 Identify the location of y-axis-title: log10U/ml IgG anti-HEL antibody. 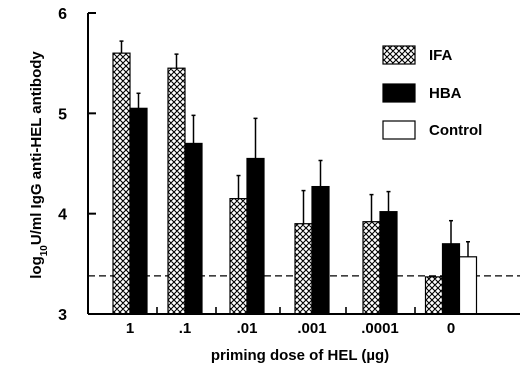
(39, 165).